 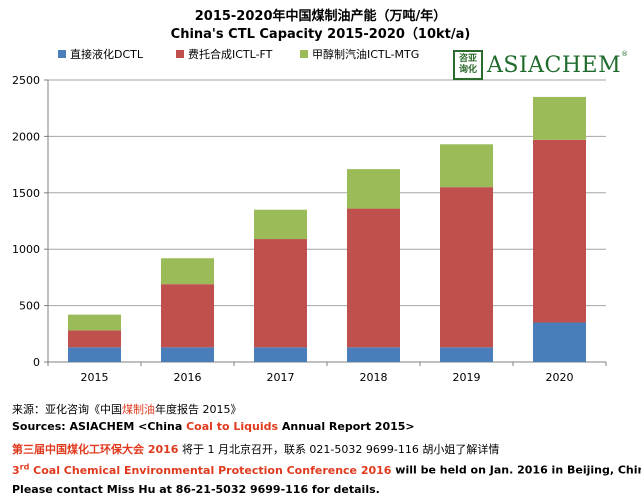 I want to click on bar-ictl-mtg-2015, so click(x=94, y=322).